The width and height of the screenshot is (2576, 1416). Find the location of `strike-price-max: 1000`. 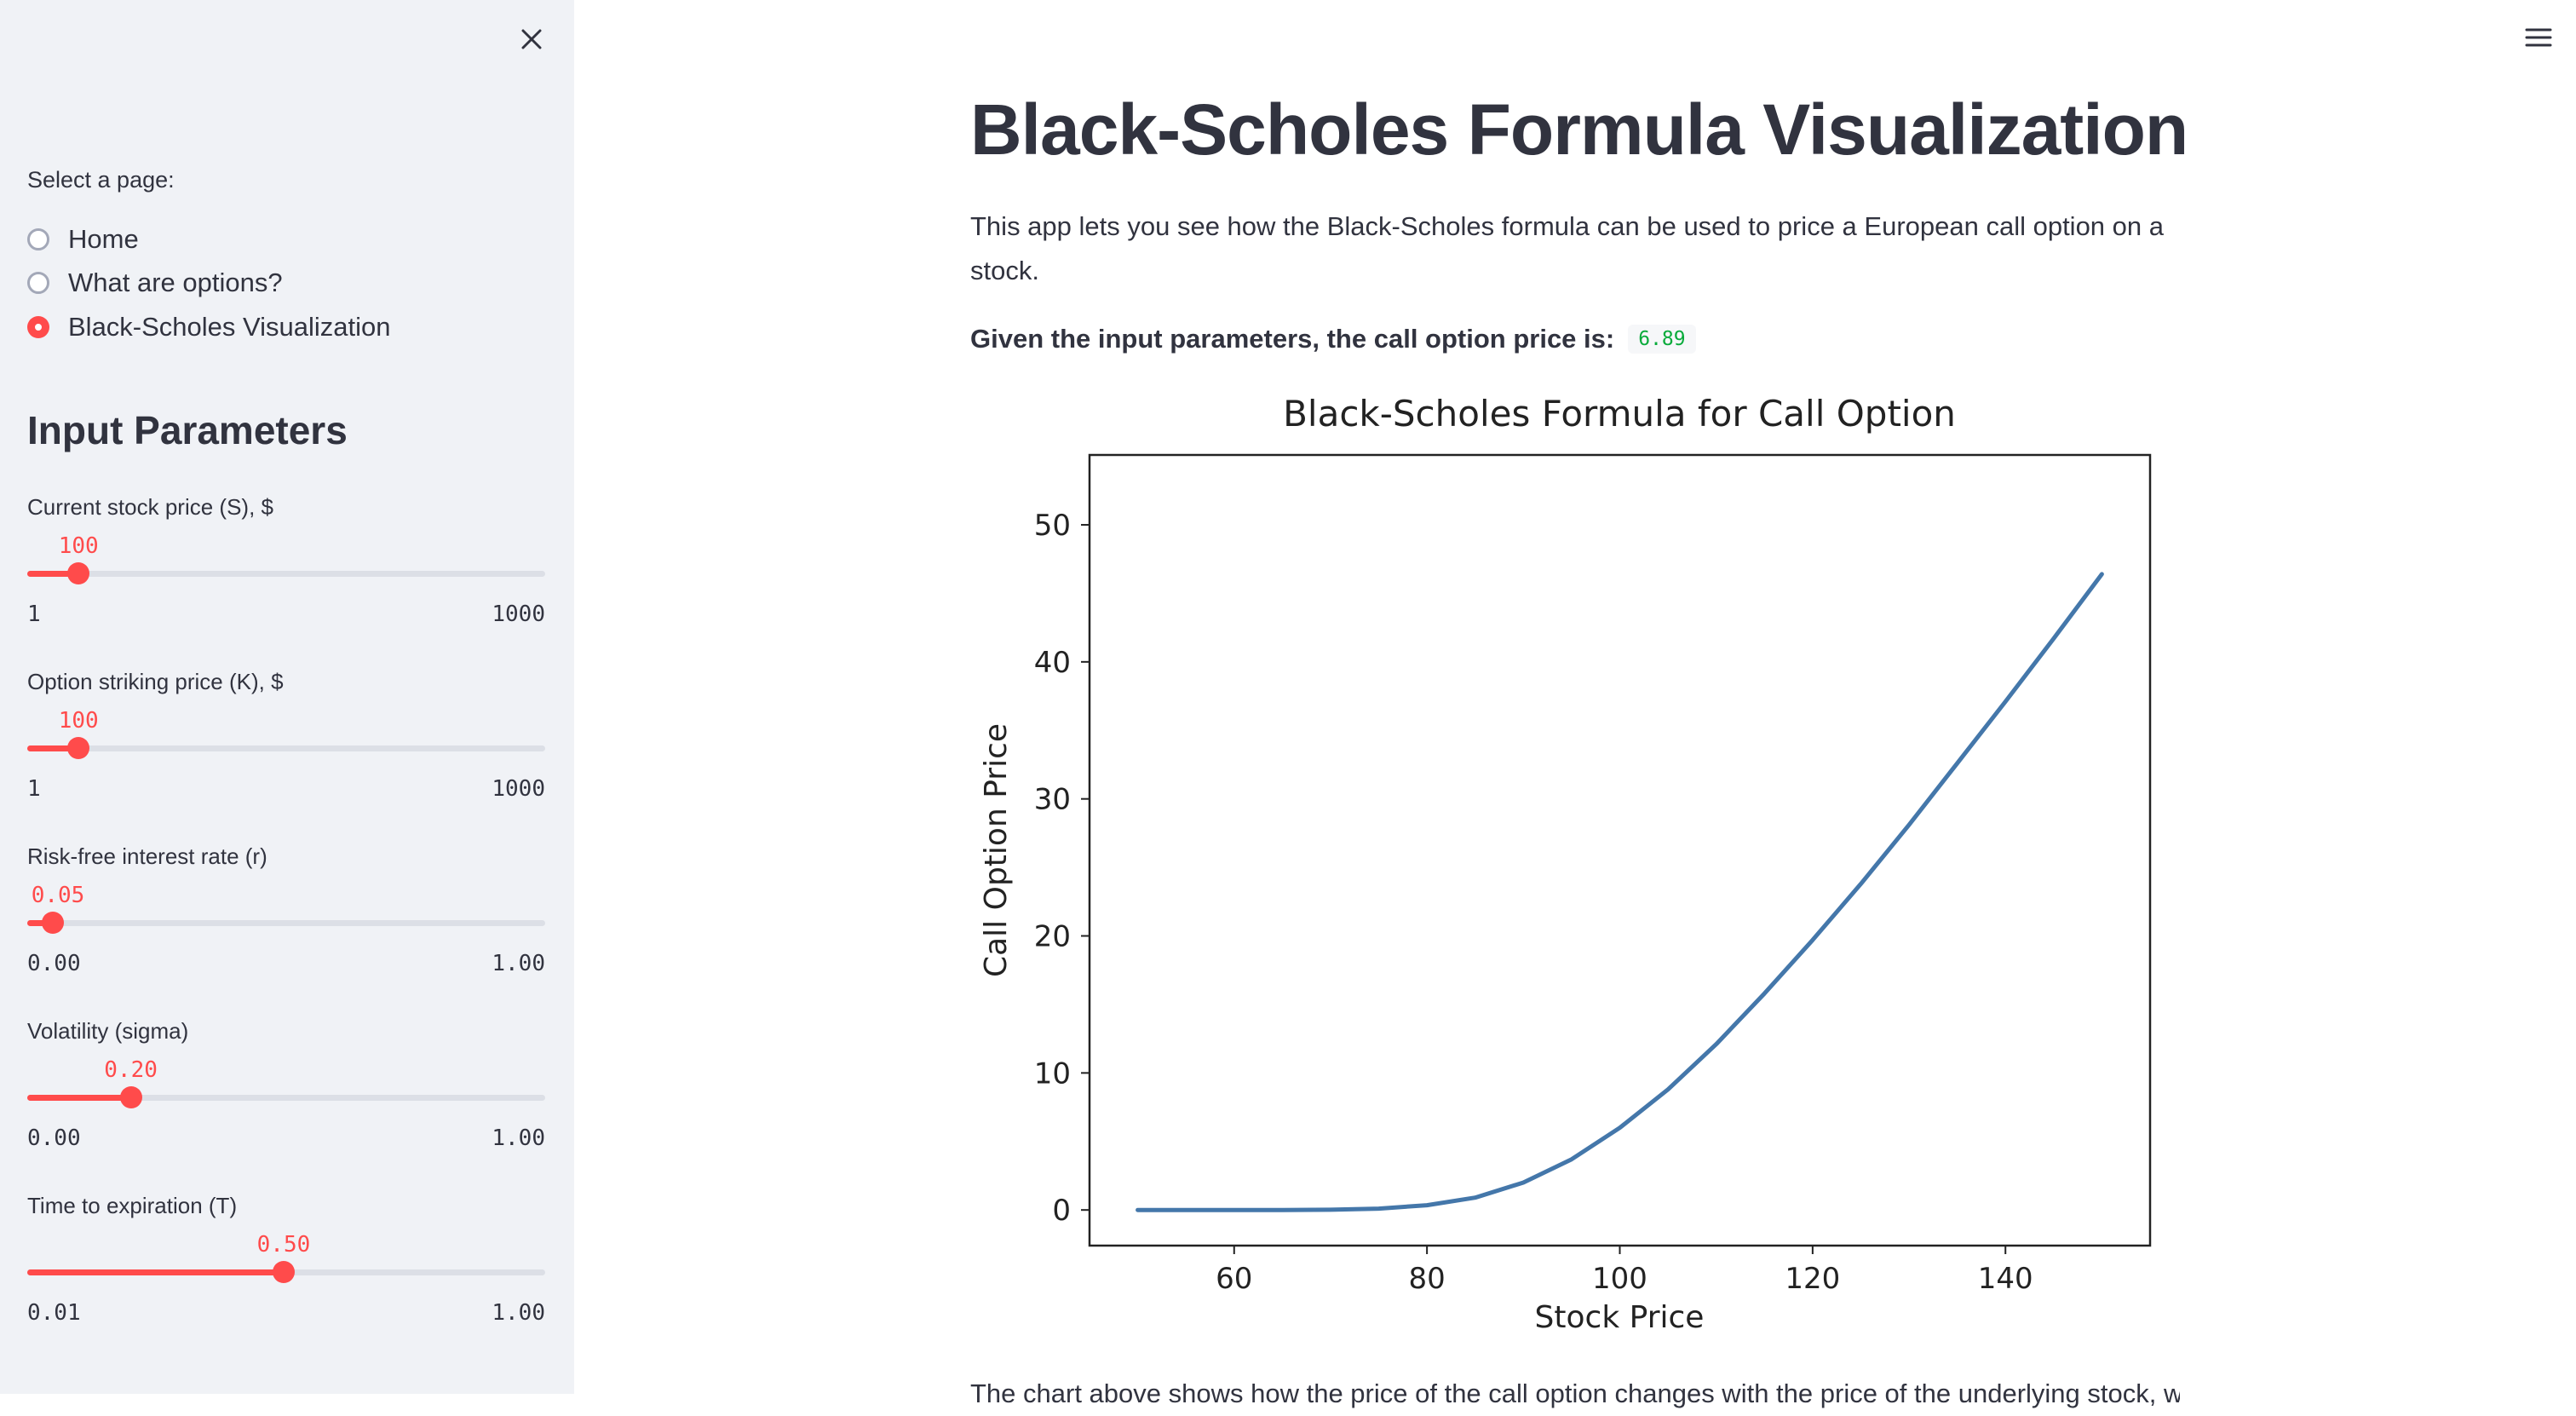

strike-price-max: 1000 is located at coordinates (519, 789).